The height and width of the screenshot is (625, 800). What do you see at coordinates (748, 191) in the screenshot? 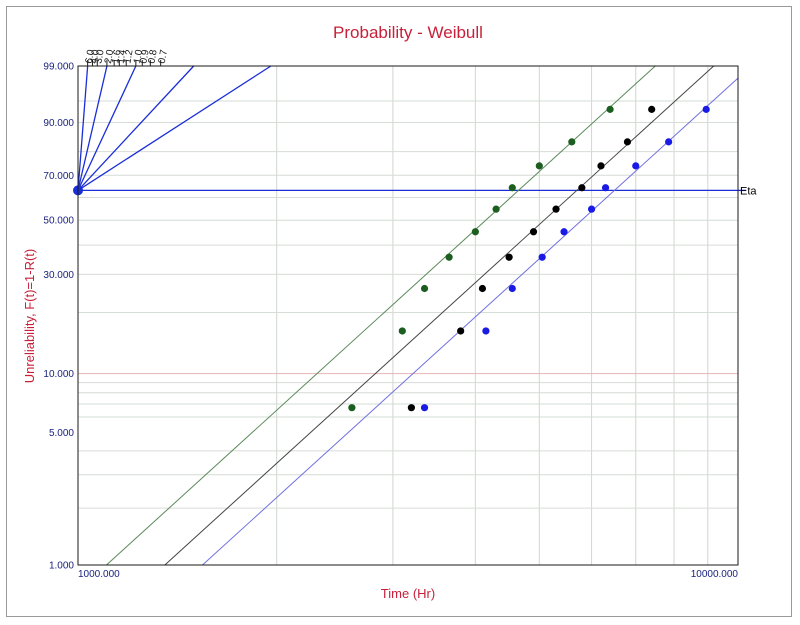
I see `eta-label: Eta` at bounding box center [748, 191].